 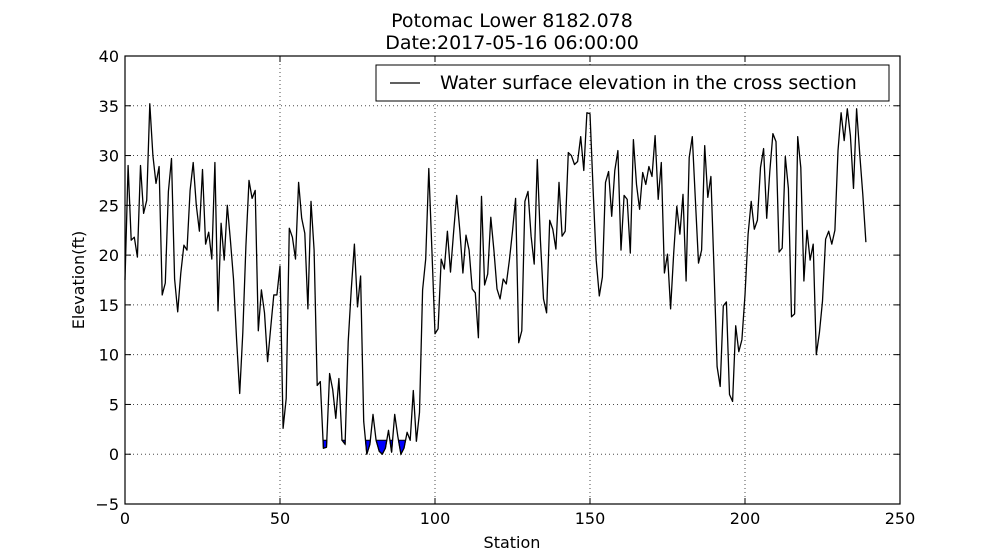 I want to click on x-axis-label: Station, so click(x=512, y=542).